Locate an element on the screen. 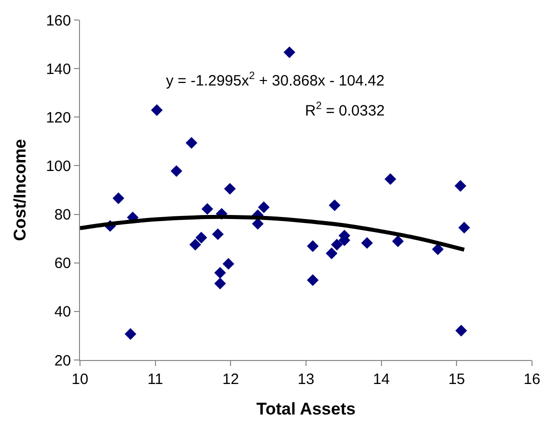 This screenshot has width=552, height=430. x-tick-label: 10 is located at coordinates (80, 379).